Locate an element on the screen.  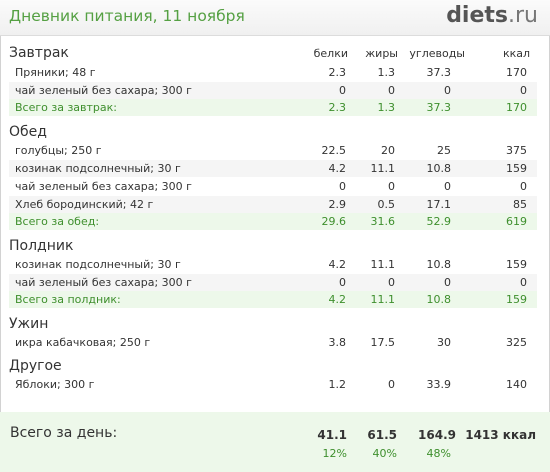
logo-main: diets is located at coordinates (477, 15).